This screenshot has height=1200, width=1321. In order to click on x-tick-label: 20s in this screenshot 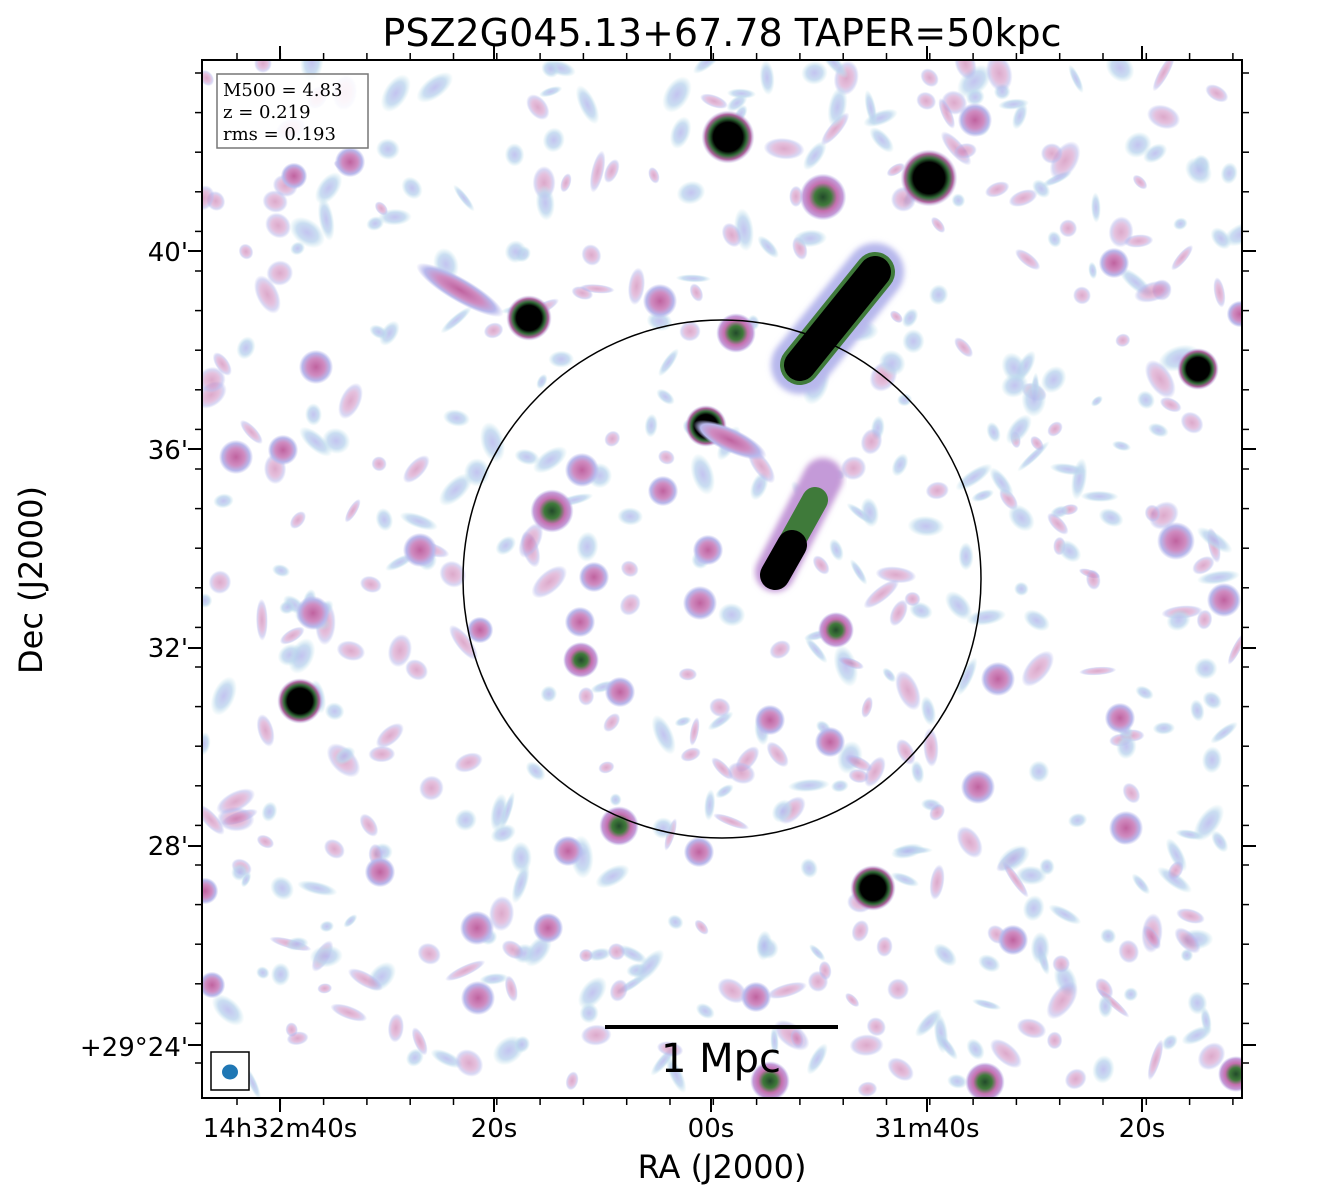, I will do `click(494, 1129)`.